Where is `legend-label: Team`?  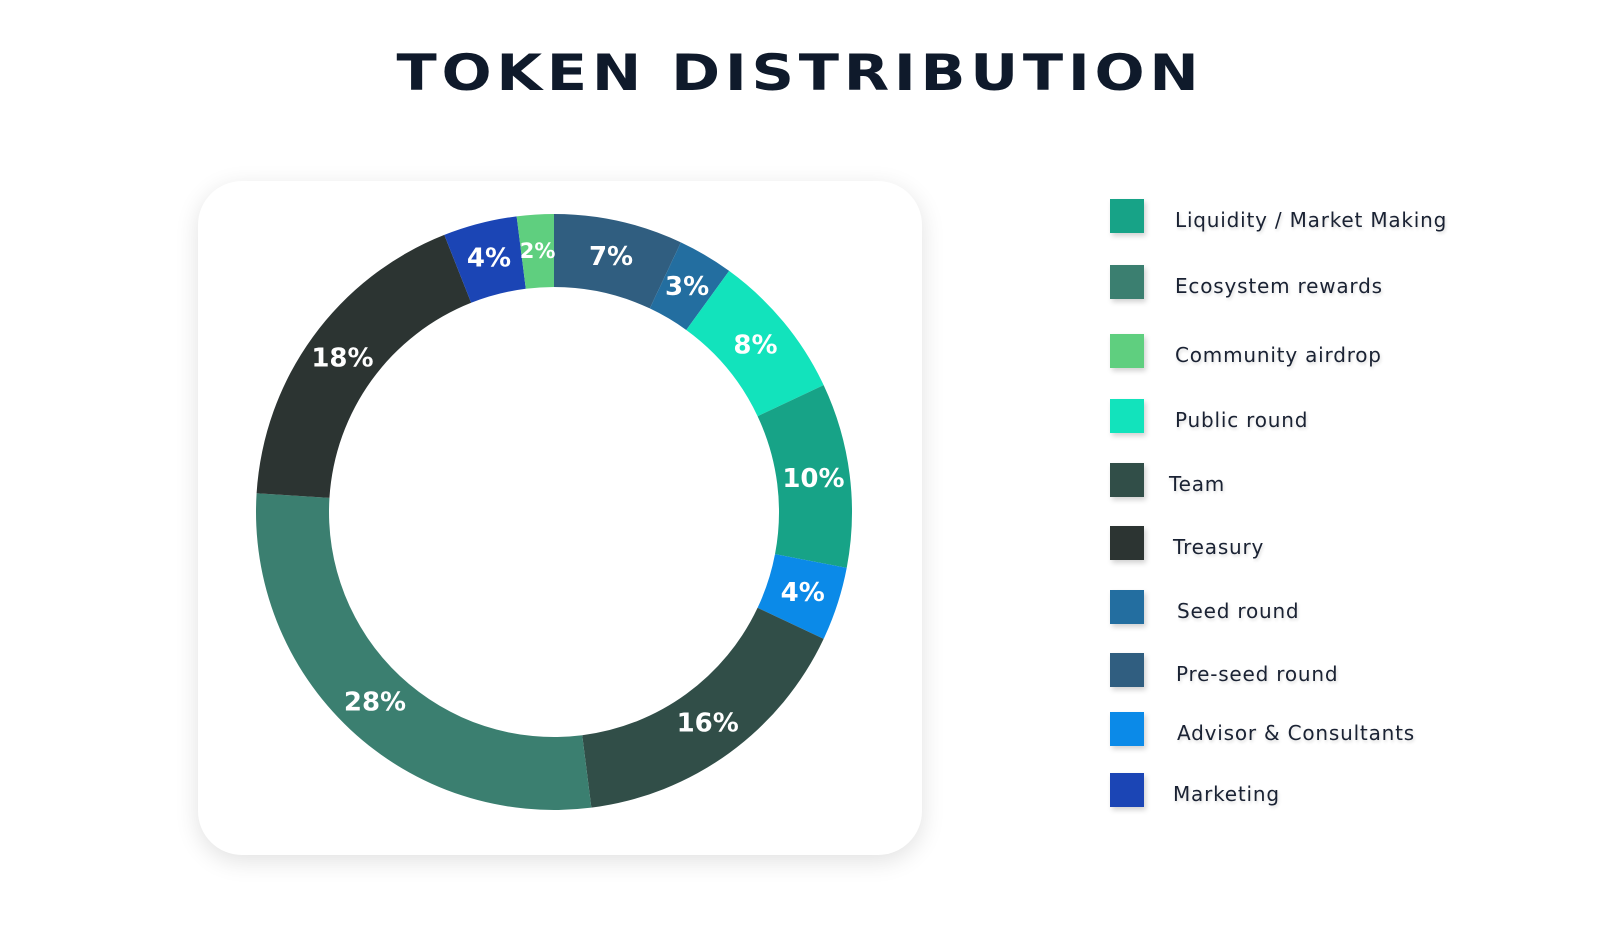
legend-label: Team is located at coordinates (1197, 484).